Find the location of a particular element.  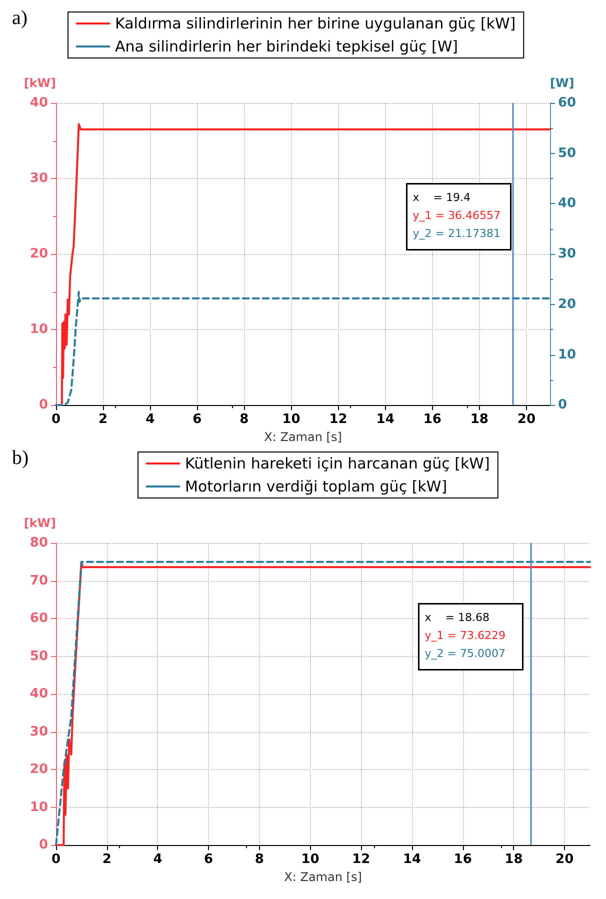

annotation: x = 18.68 is located at coordinates (457, 617).